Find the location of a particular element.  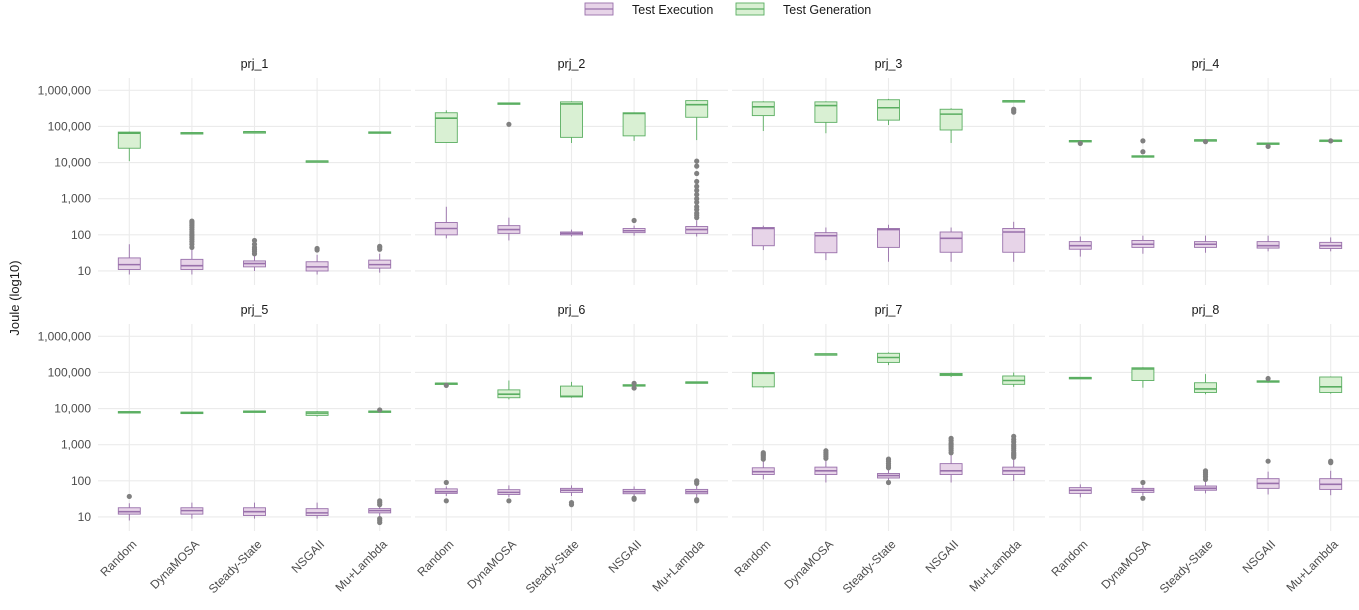

y-tick-label: 10,000 is located at coordinates (72, 409).